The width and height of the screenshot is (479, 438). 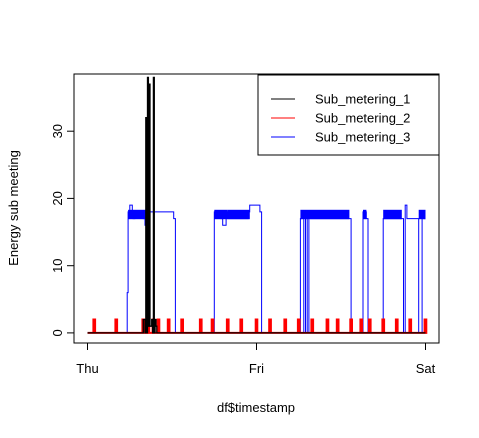 What do you see at coordinates (13, 208) in the screenshot?
I see `y-axis-title: Energy sub meeting` at bounding box center [13, 208].